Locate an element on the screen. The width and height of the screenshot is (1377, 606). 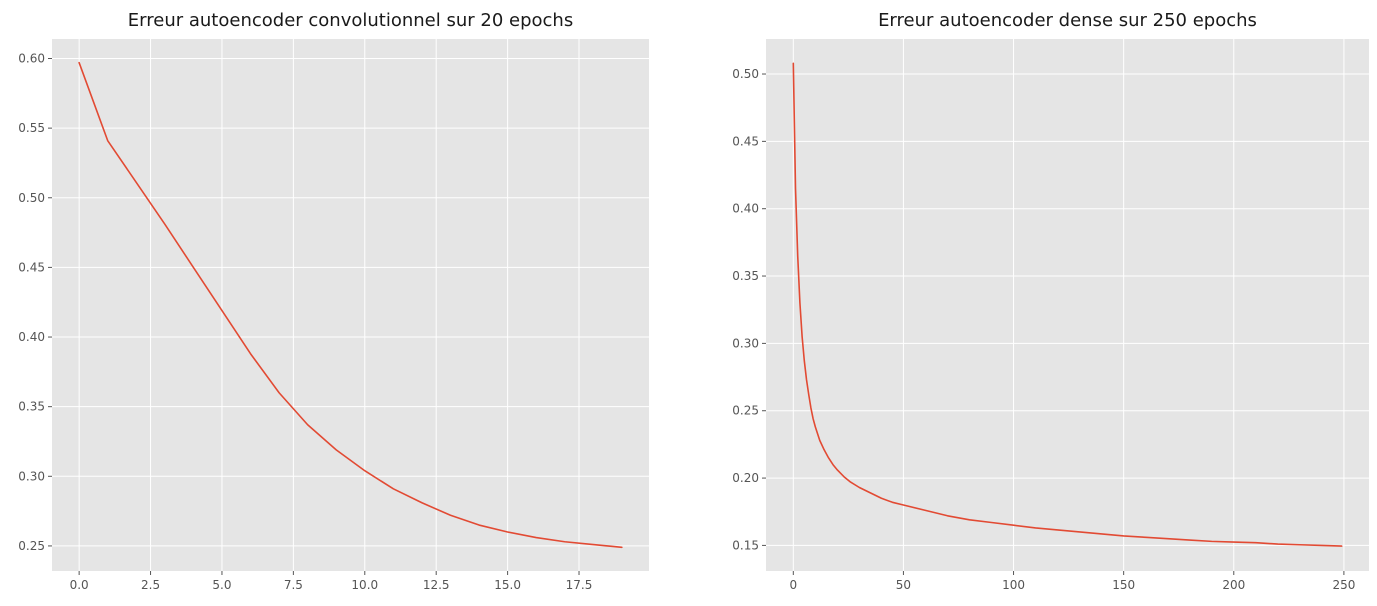
x-tick-label: 2.5 is located at coordinates (150, 585).